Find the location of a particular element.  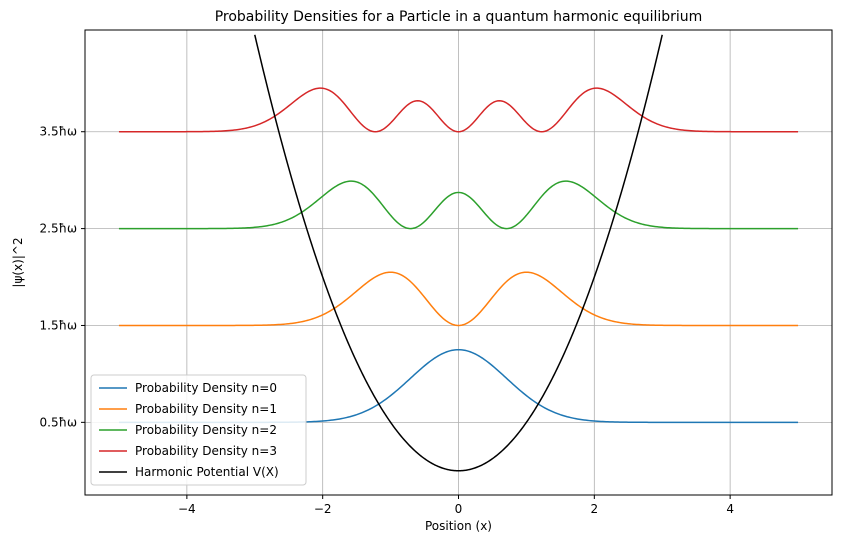

y-tick-label: 3.5ħω is located at coordinates (58, 132).